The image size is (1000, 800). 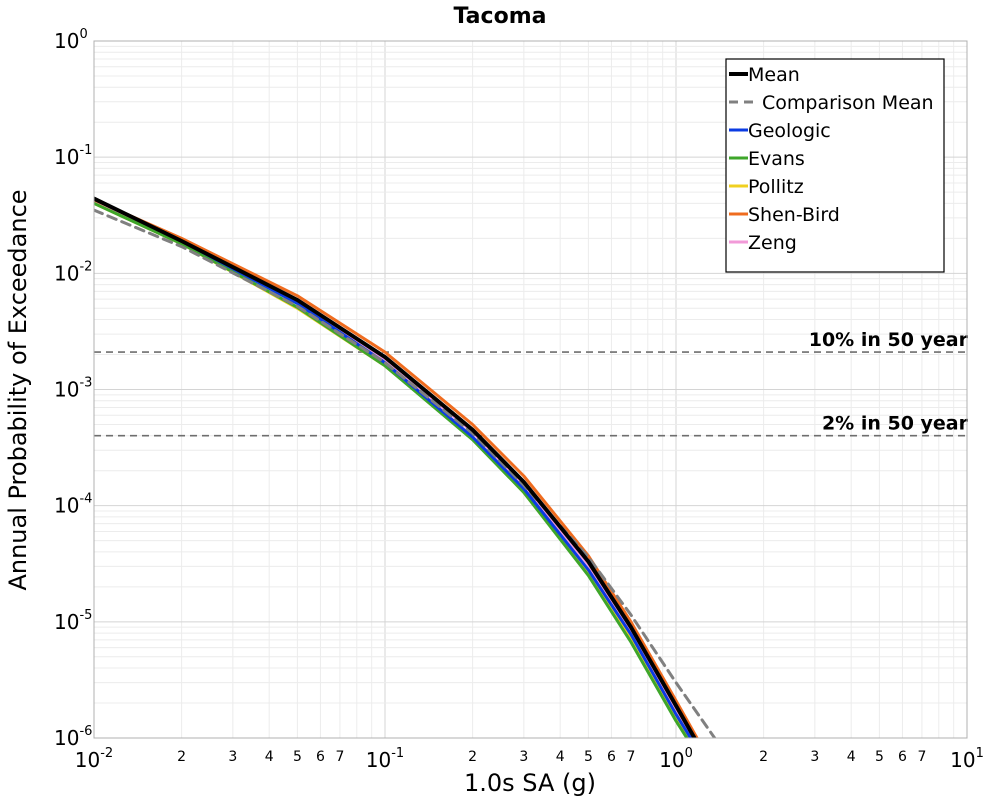 I want to click on legend-box, so click(x=835, y=165).